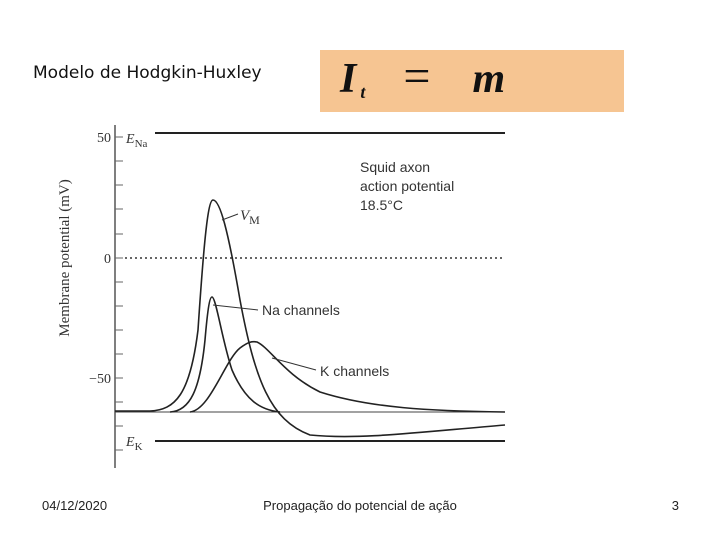 The image size is (720, 540). What do you see at coordinates (254, 220) in the screenshot?
I see `subscript: M` at bounding box center [254, 220].